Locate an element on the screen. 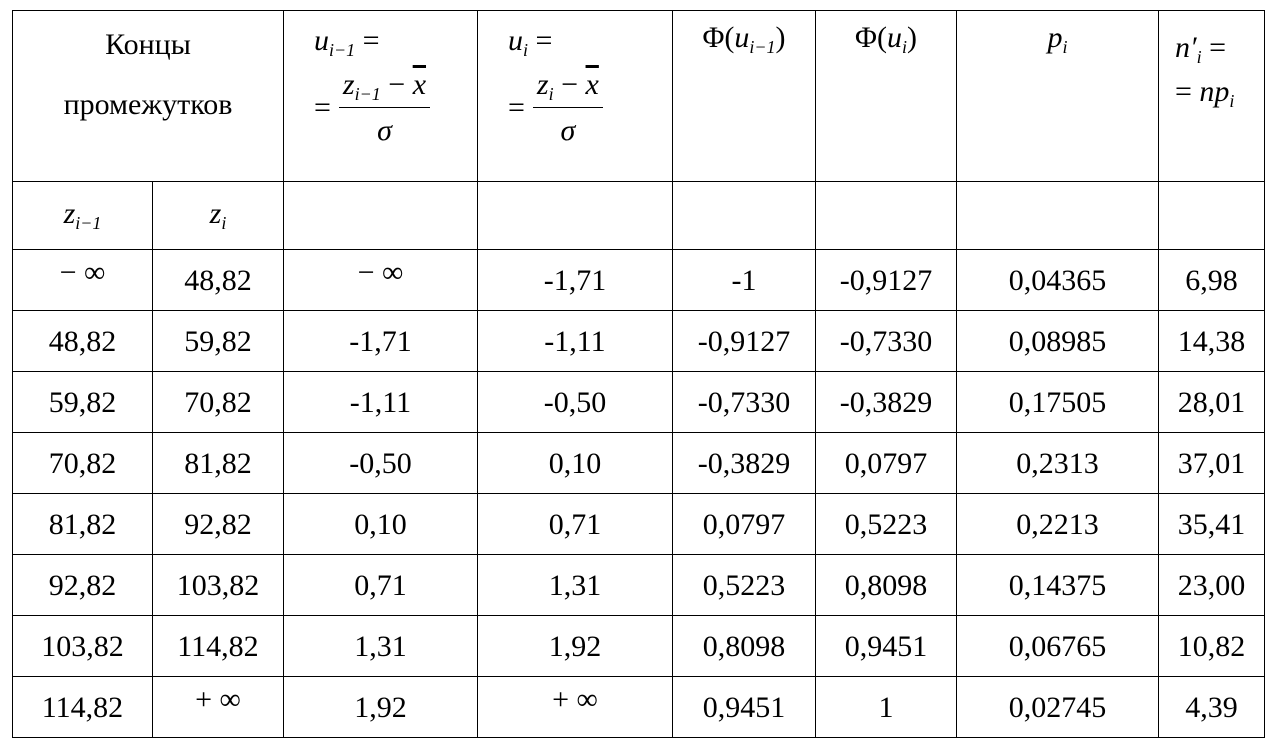 This screenshot has width=1278, height=740. table-row: − ∞ 48,82 − ∞ -1,71 -1 -0,9127 0,04365 6,98 is located at coordinates (638, 280).